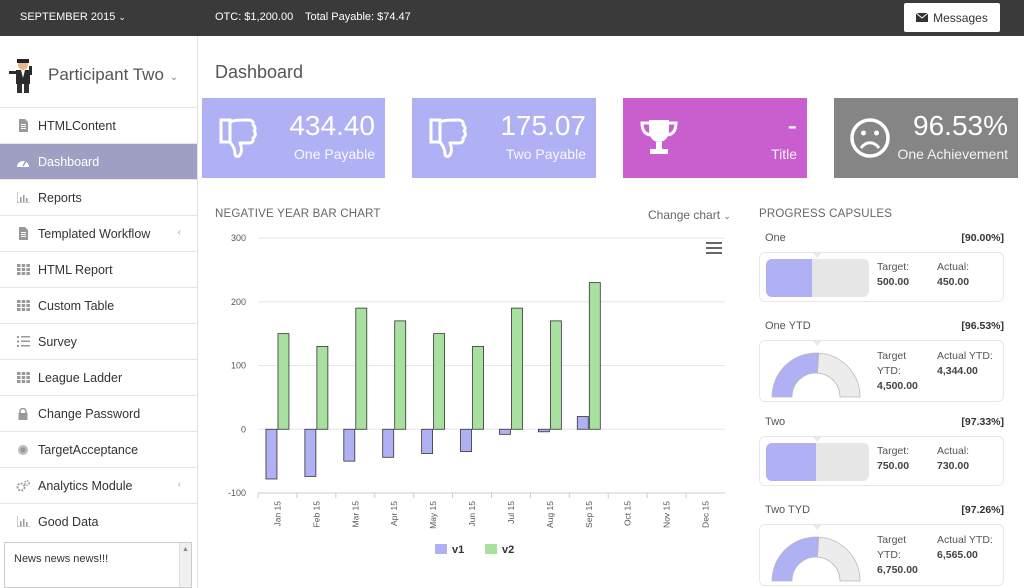  What do you see at coordinates (185, 549) in the screenshot?
I see `scroll-up-icon: ▲` at bounding box center [185, 549].